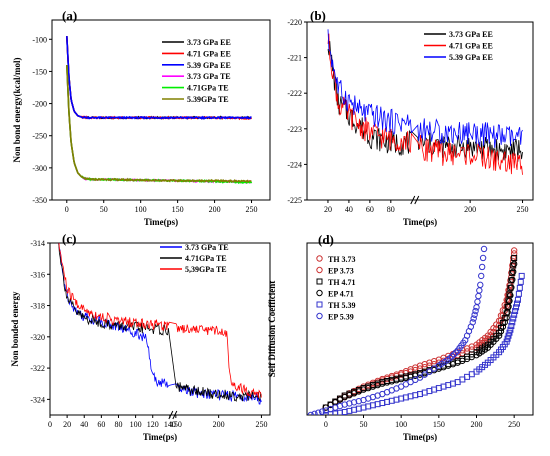  What do you see at coordinates (67, 209) in the screenshot?
I see `x-tick-label: 0` at bounding box center [67, 209].